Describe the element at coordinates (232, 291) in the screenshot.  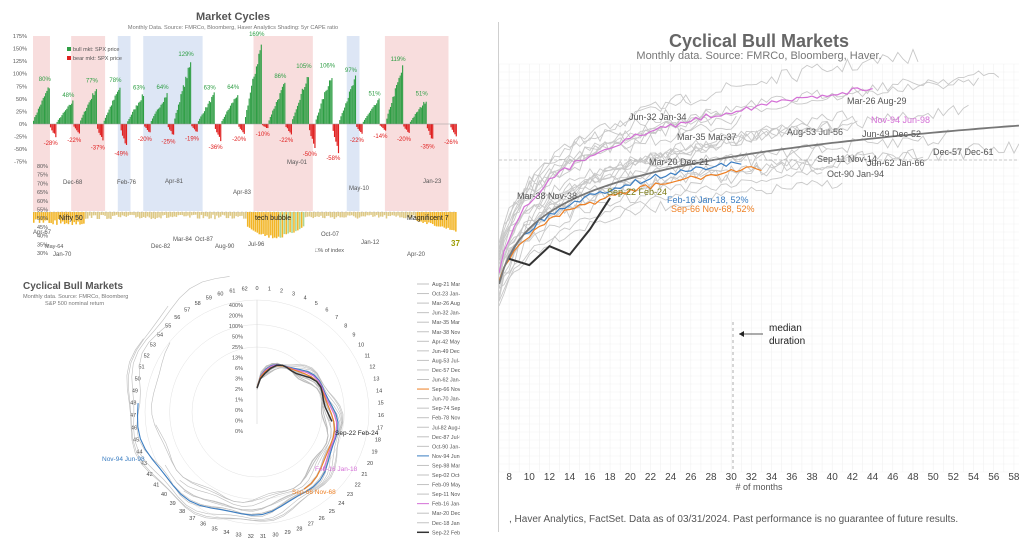
I see `month-tick-label: 61` at that location.